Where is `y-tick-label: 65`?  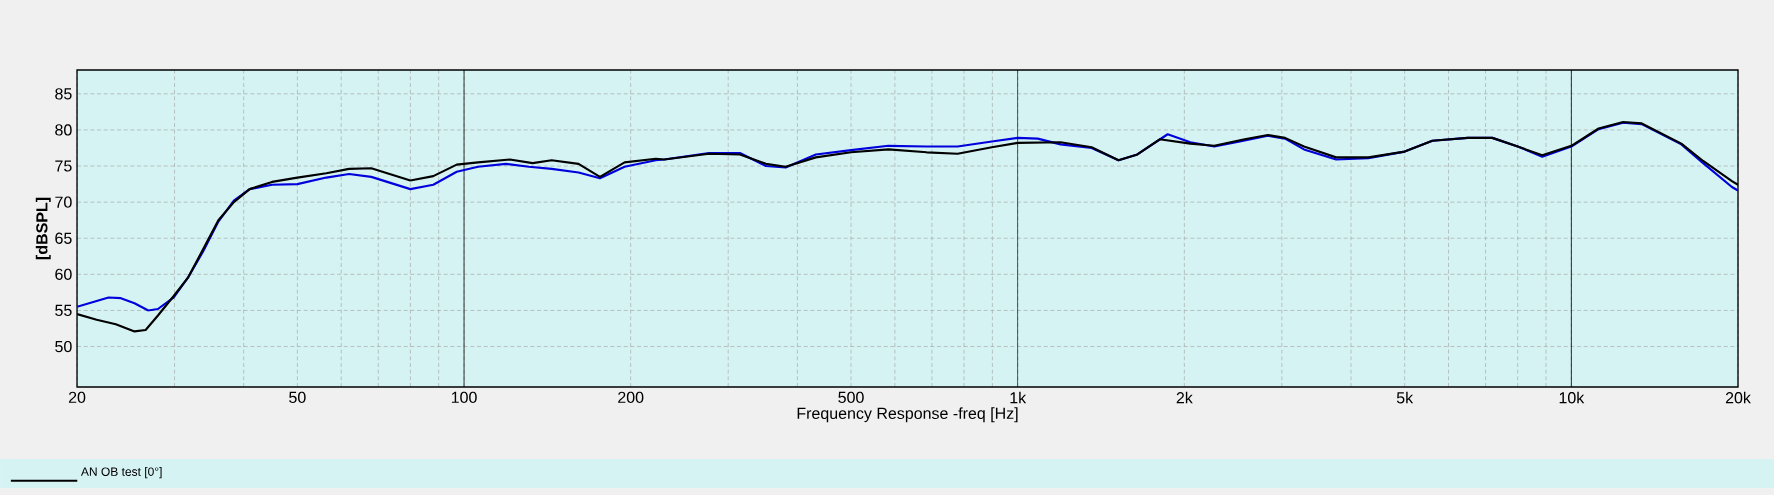 y-tick-label: 65 is located at coordinates (63, 238).